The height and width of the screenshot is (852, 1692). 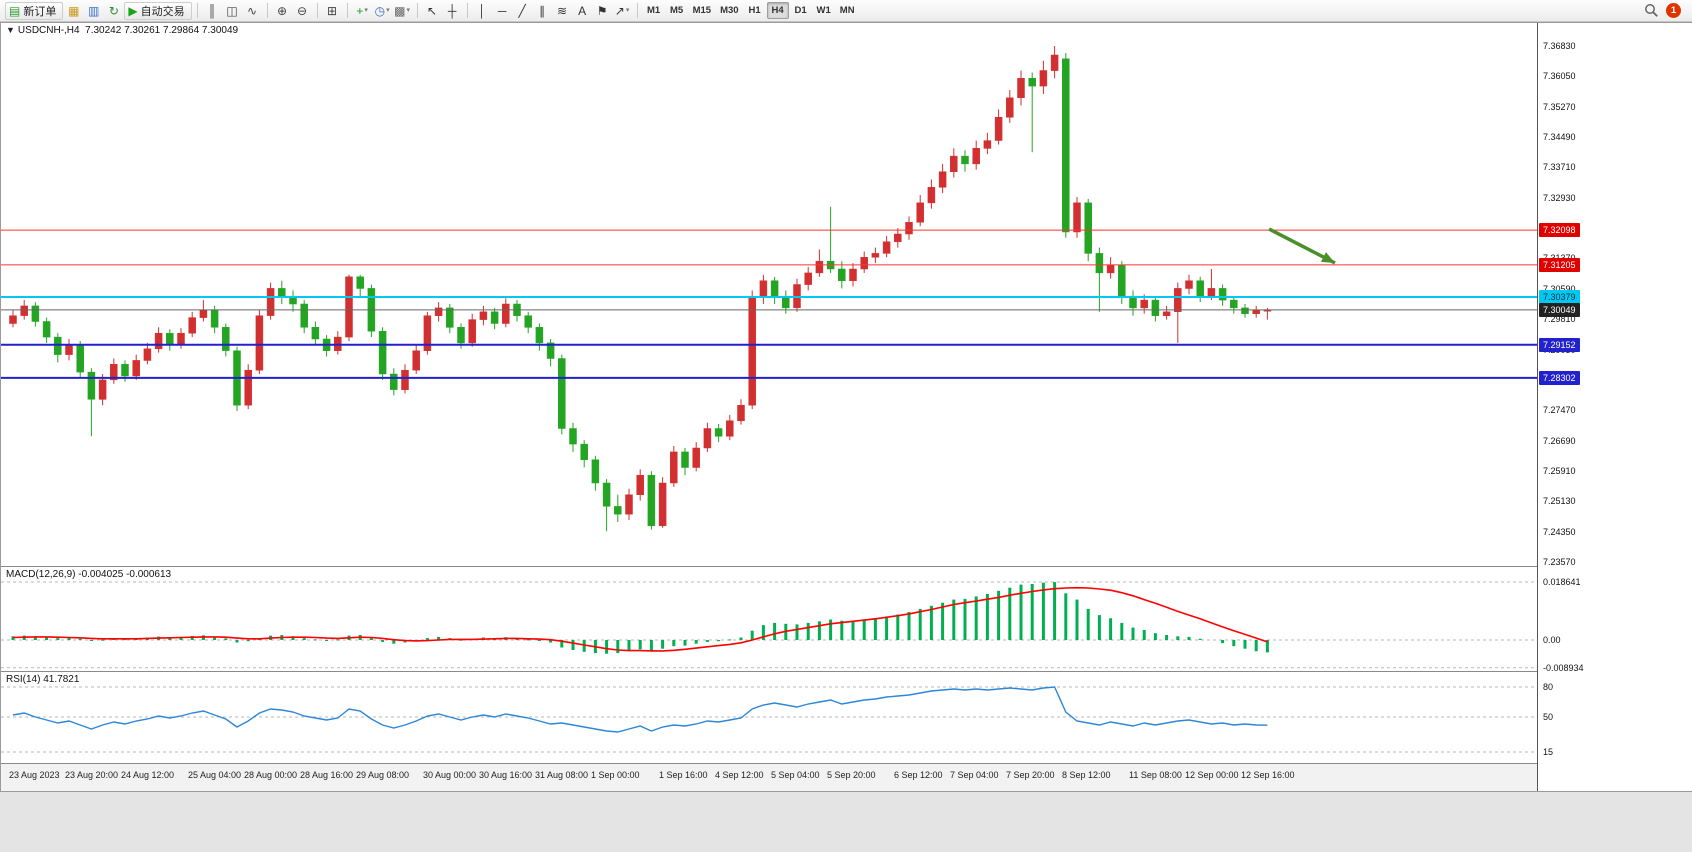 I want to click on vertical-line-icon: │, so click(x=482, y=10).